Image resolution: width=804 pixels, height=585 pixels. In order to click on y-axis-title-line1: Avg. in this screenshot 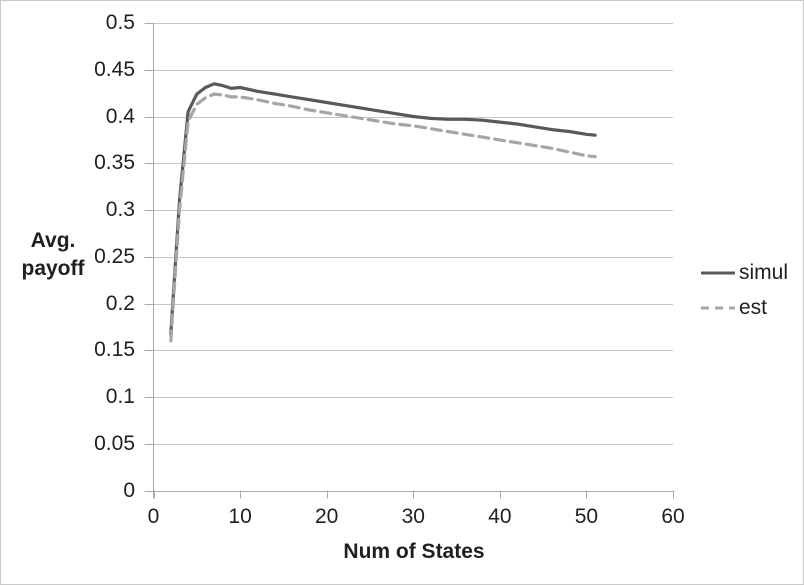, I will do `click(53, 240)`.